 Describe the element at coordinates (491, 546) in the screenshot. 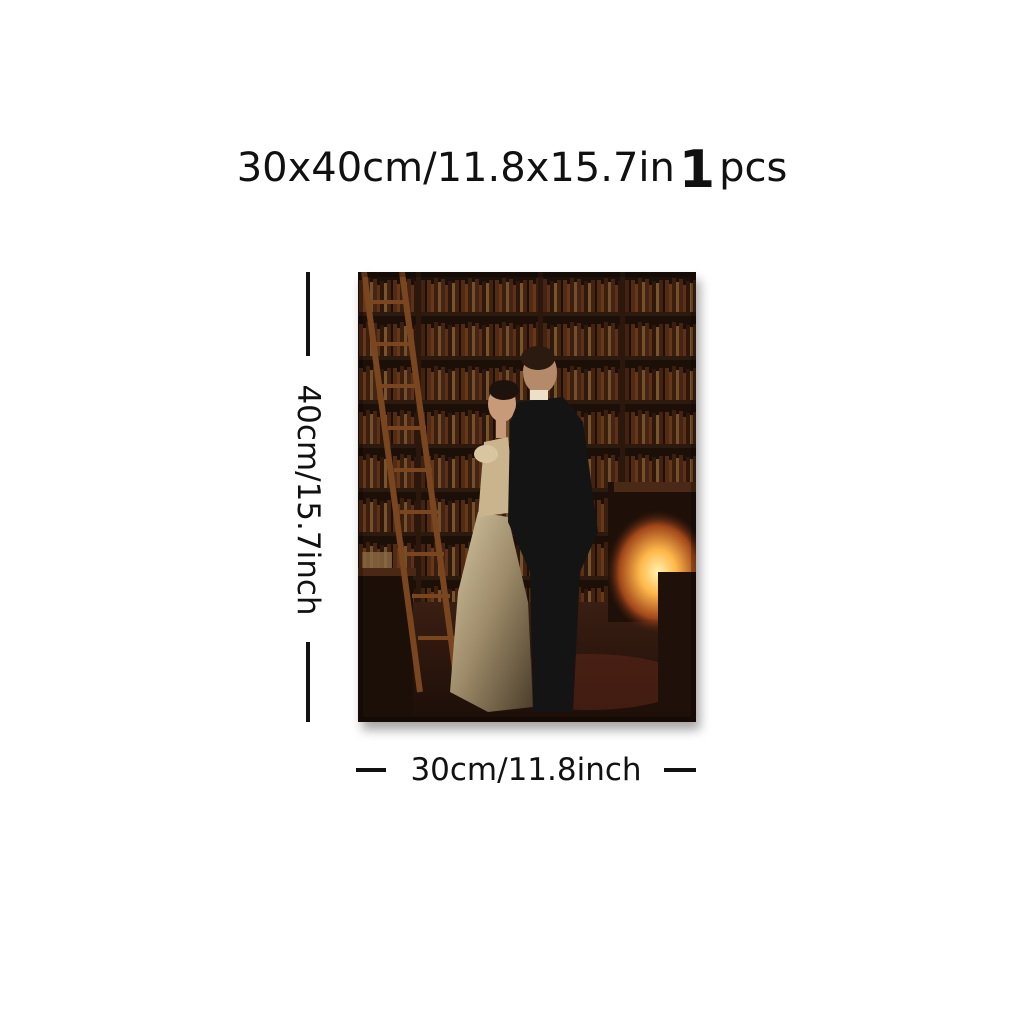

I see `woman-figure` at that location.